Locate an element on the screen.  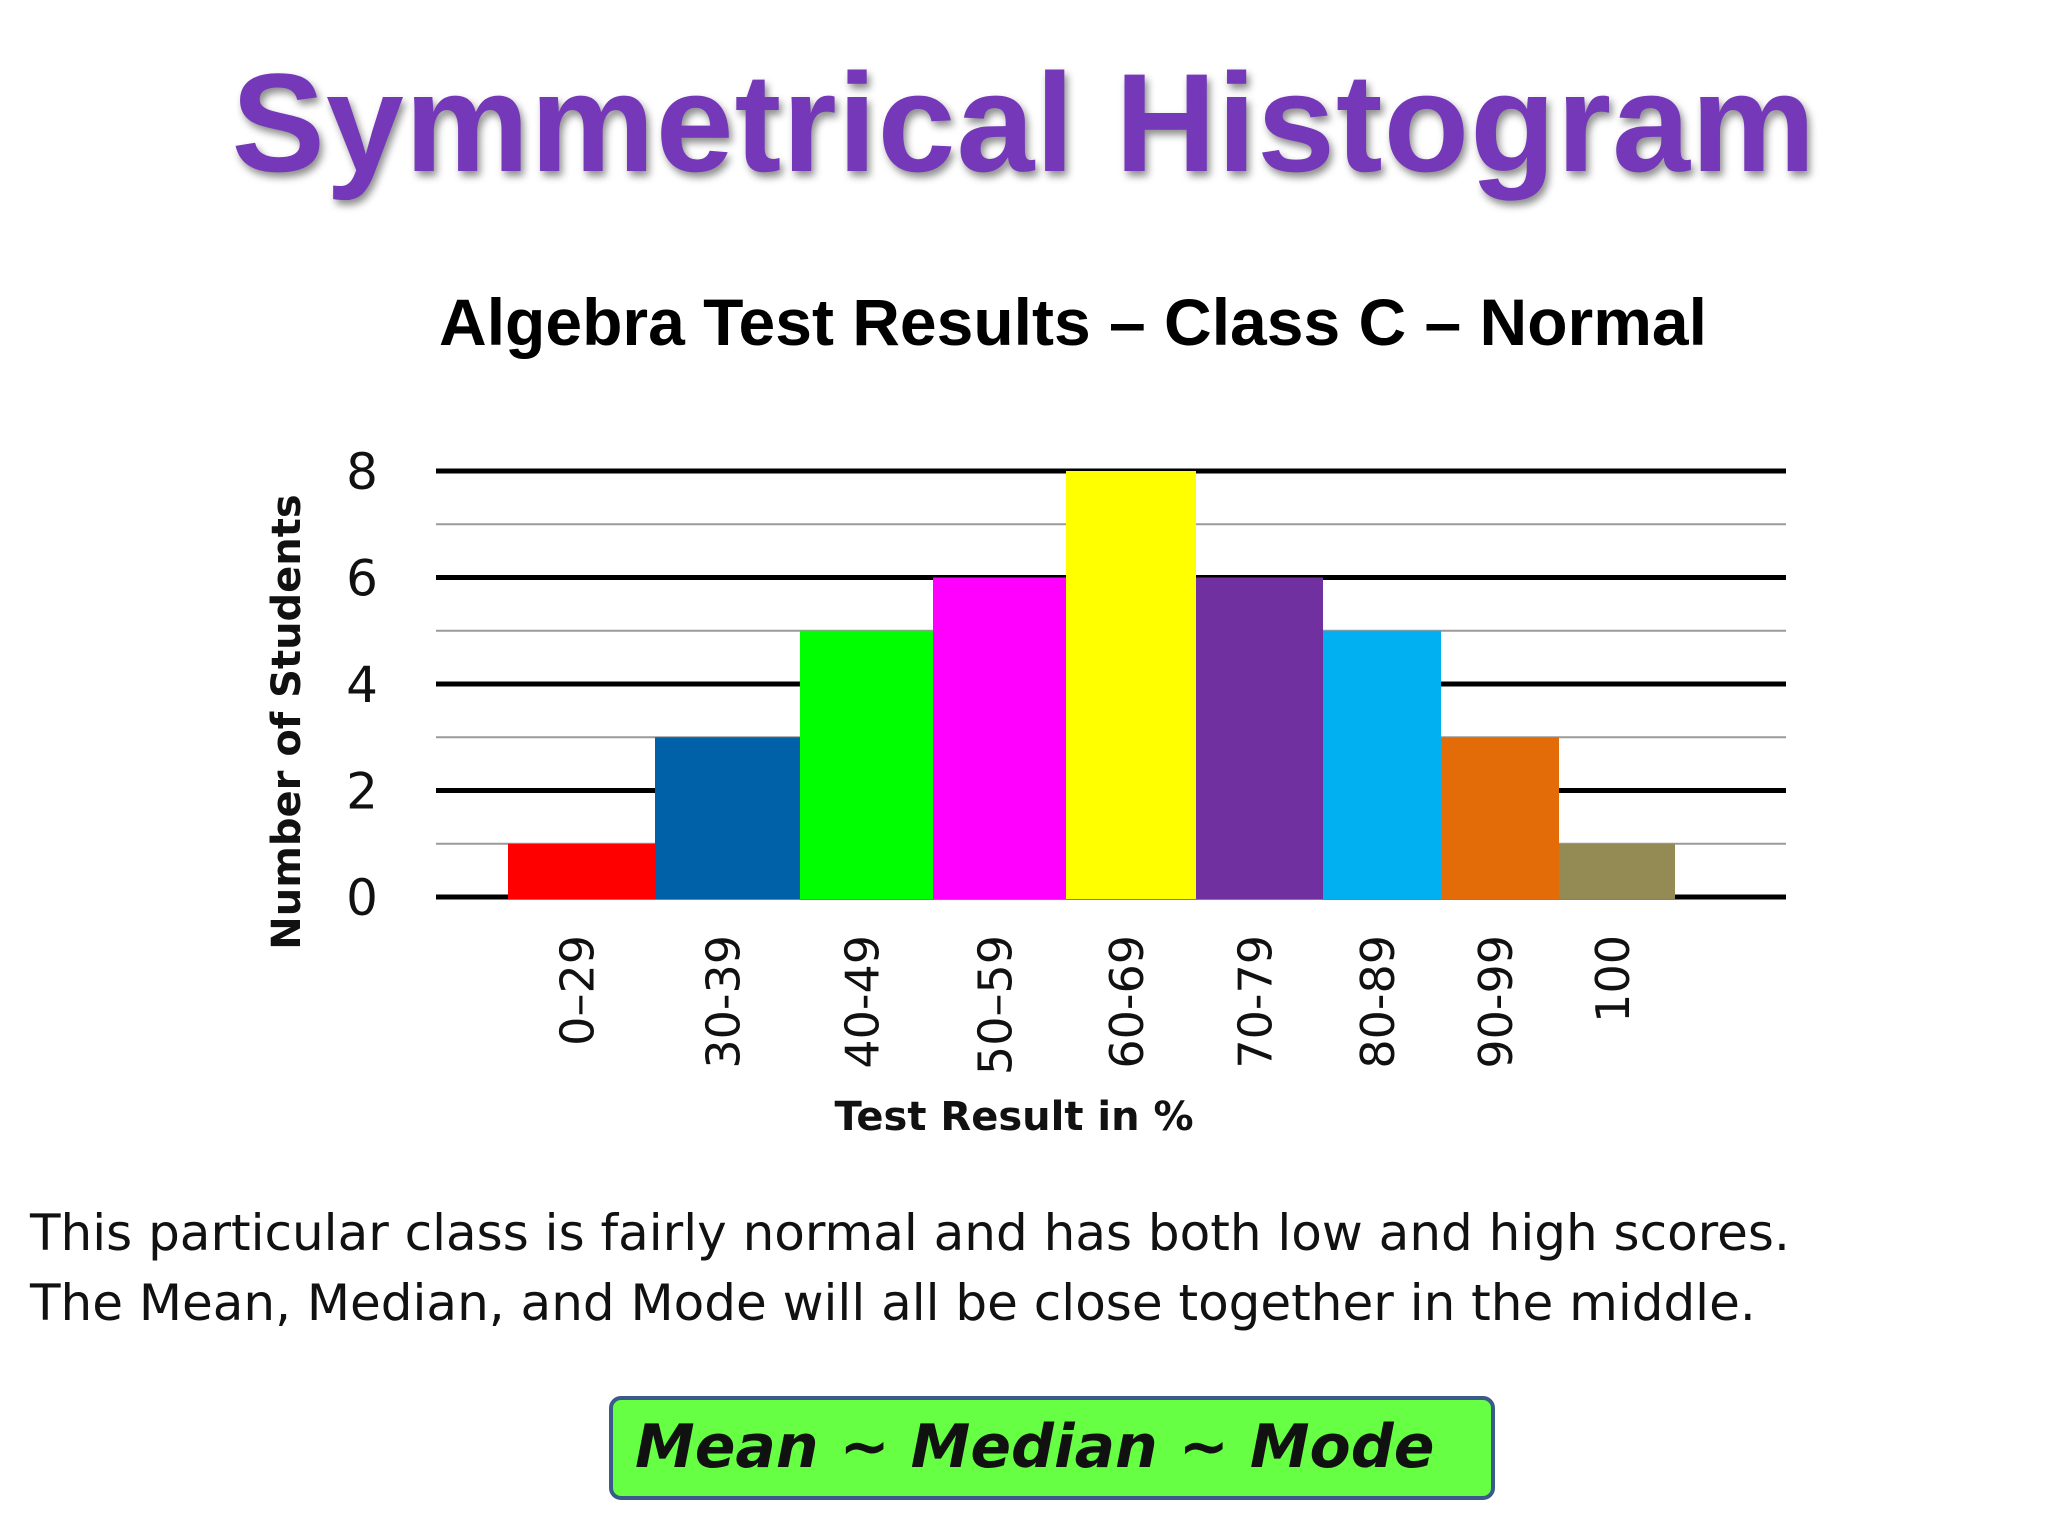
y-tick-label: 0 is located at coordinates (362, 898).